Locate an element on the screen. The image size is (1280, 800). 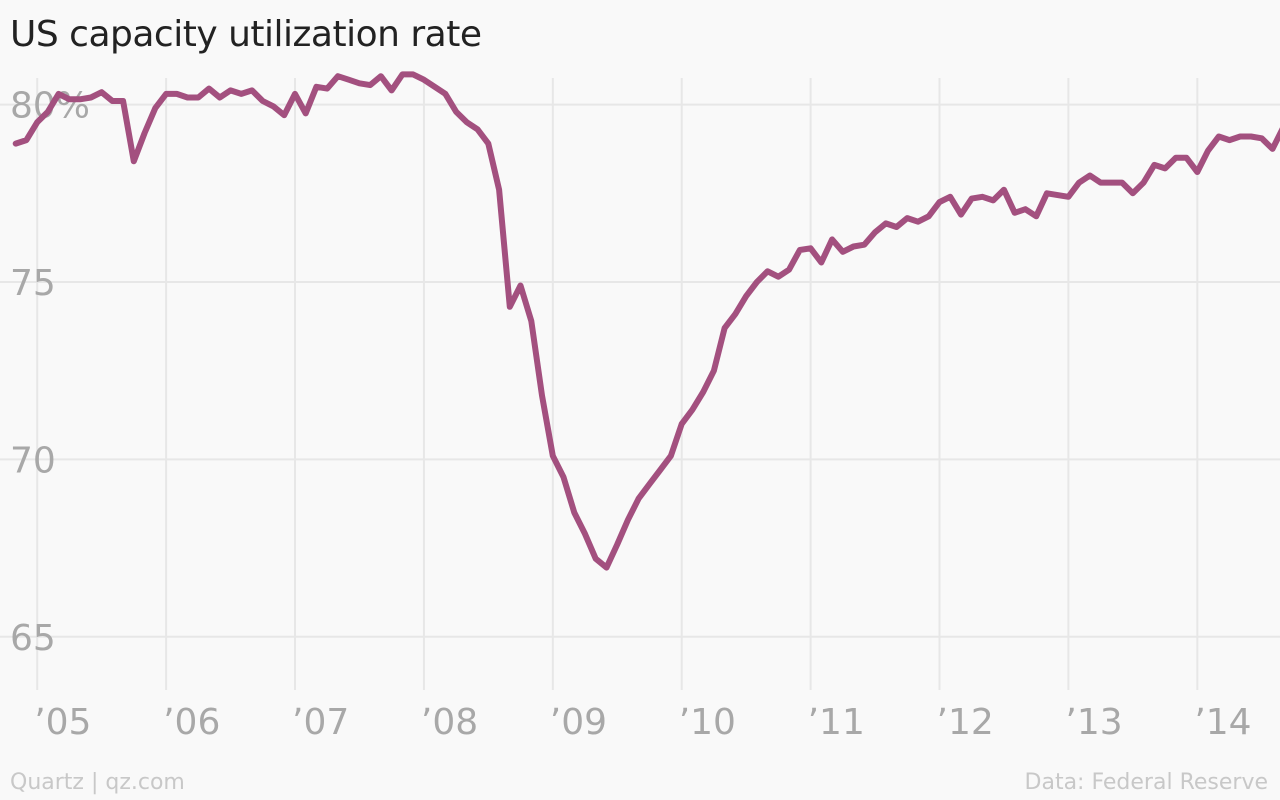
x-tick-label: ’10 is located at coordinates (707, 722).